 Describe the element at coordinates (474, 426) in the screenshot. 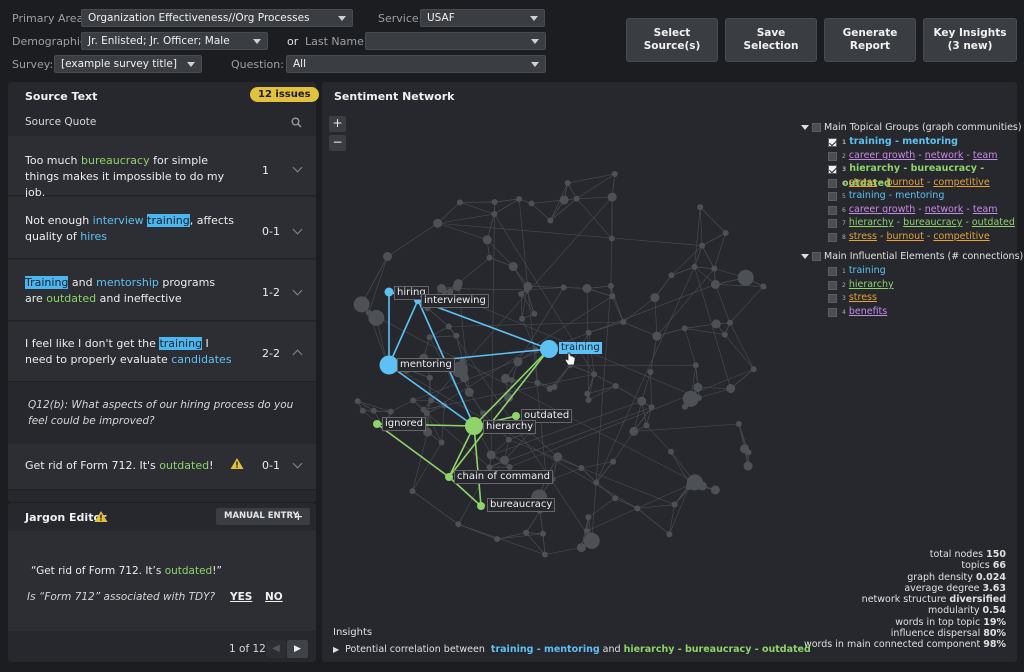

I see `node-hierarchy` at that location.